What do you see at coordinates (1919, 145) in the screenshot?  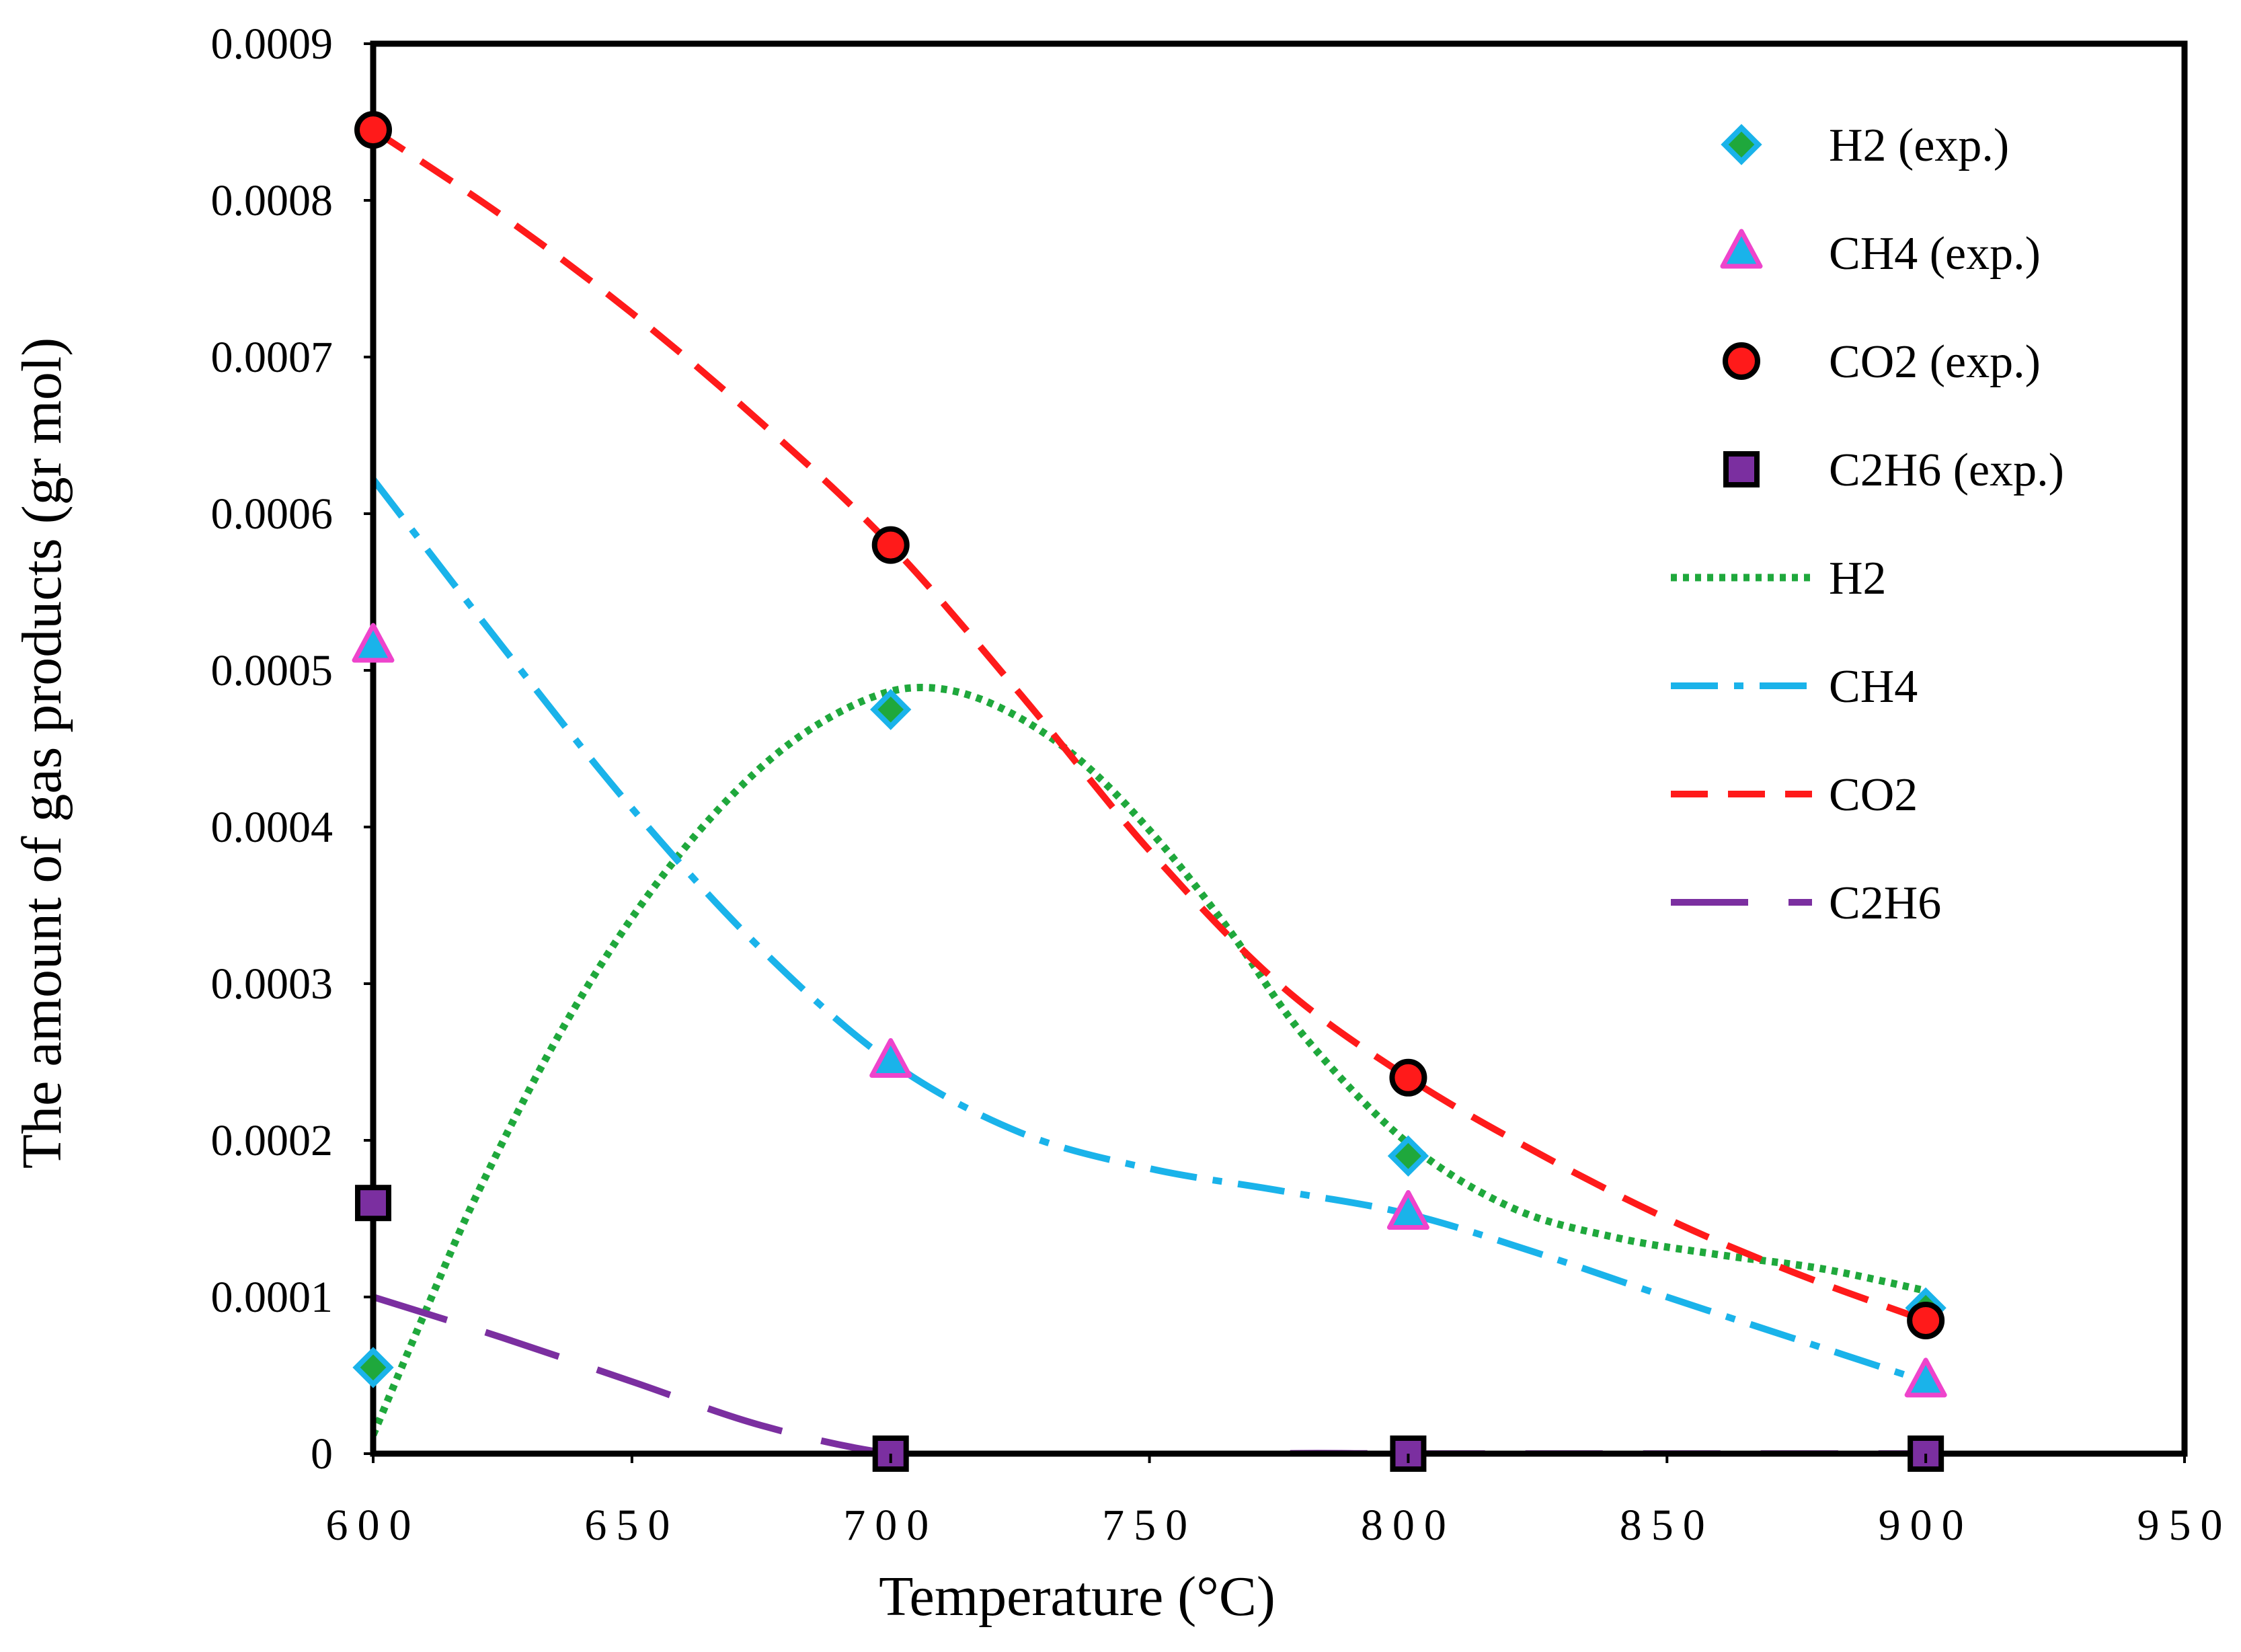 I see `legend-label-h2-exp: H2 (exp.)` at bounding box center [1919, 145].